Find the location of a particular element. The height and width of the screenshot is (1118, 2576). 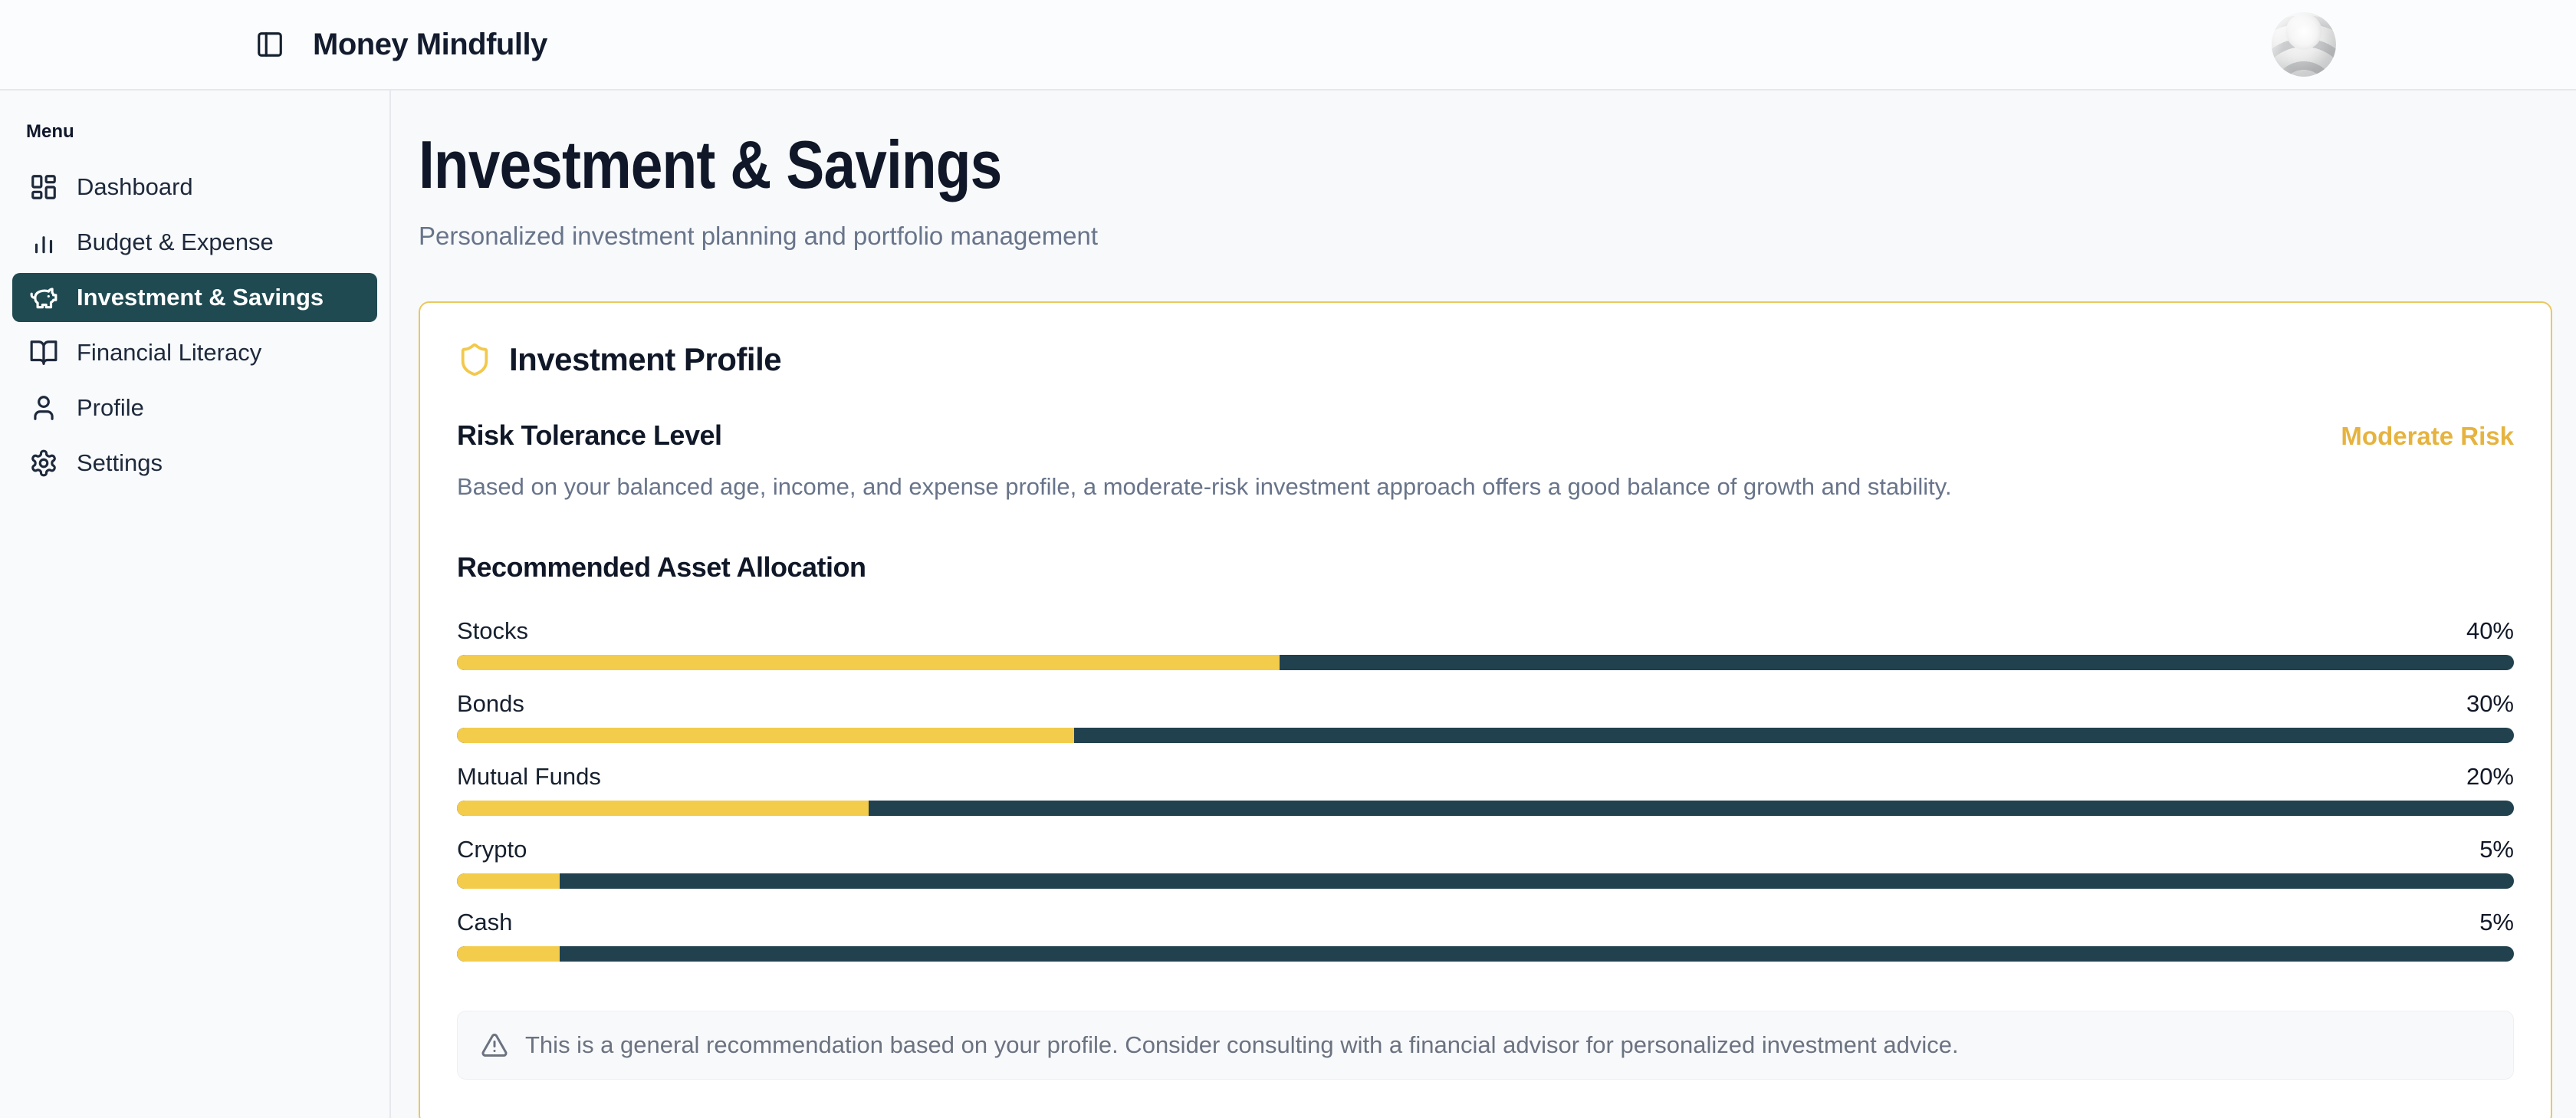

shield-icon is located at coordinates (475, 359).